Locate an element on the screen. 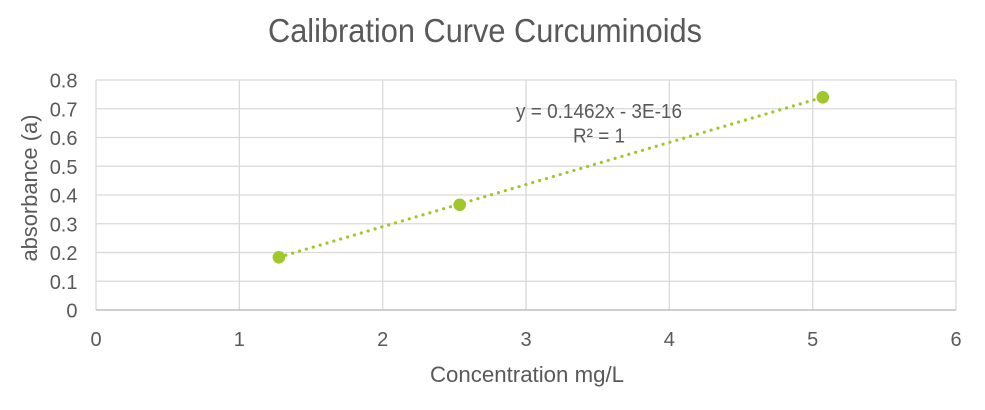  svg-text: 0.7 is located at coordinates (64, 110).